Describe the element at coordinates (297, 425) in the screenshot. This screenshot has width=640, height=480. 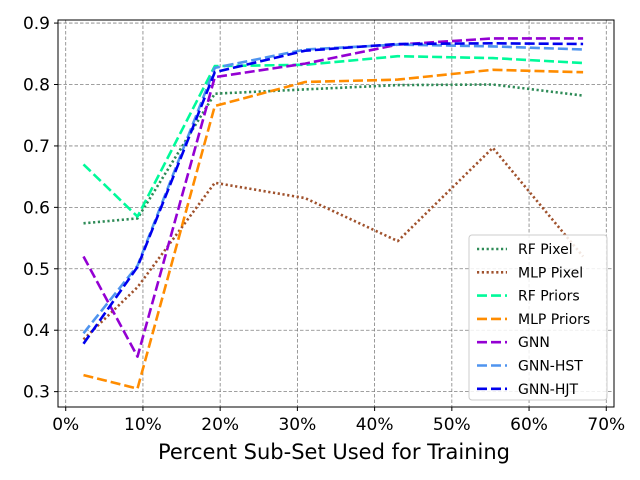
I see `x-tick-label: 30%` at that location.